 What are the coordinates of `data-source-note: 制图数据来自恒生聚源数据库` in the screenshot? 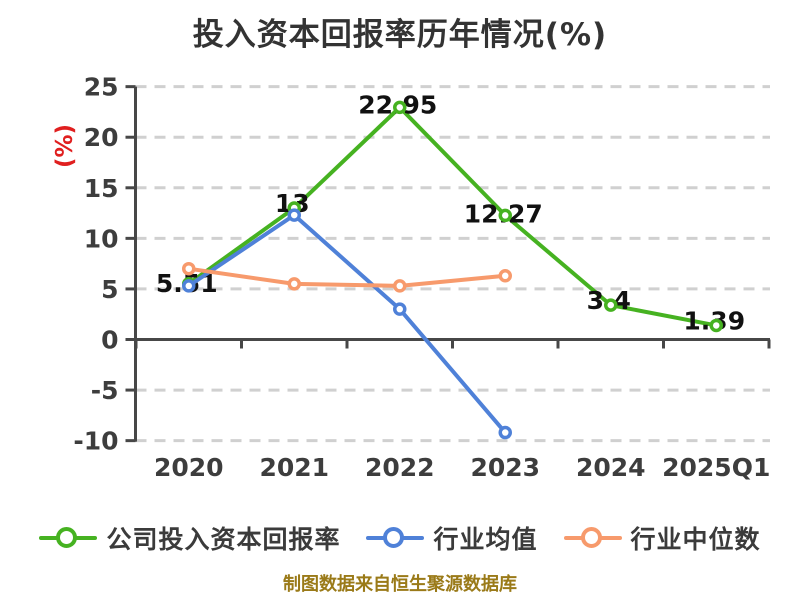 It's located at (400, 584).